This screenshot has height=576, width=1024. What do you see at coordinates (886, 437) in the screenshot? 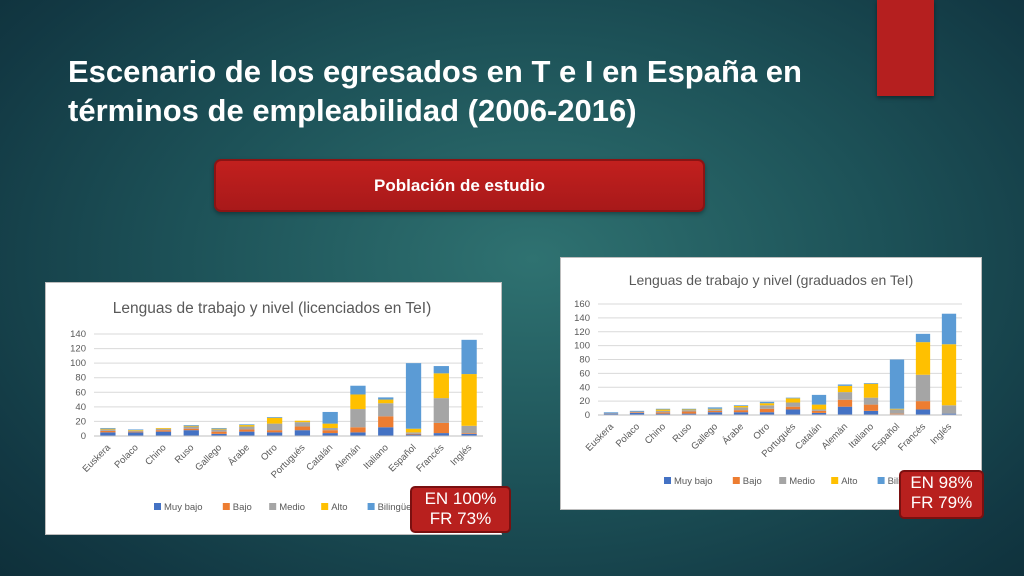
I see `chart2-category-label: Español` at bounding box center [886, 437].